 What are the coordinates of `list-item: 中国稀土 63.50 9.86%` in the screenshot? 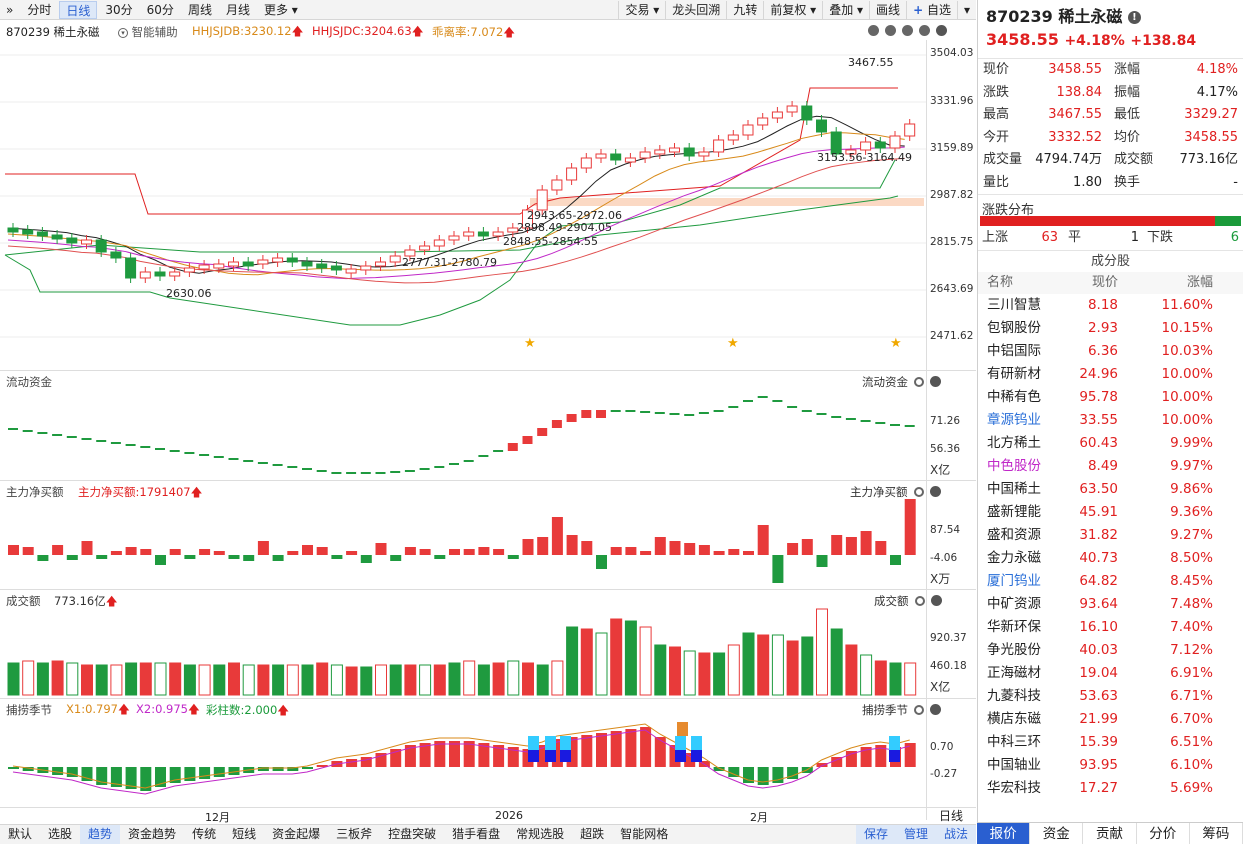 It's located at (1110, 489).